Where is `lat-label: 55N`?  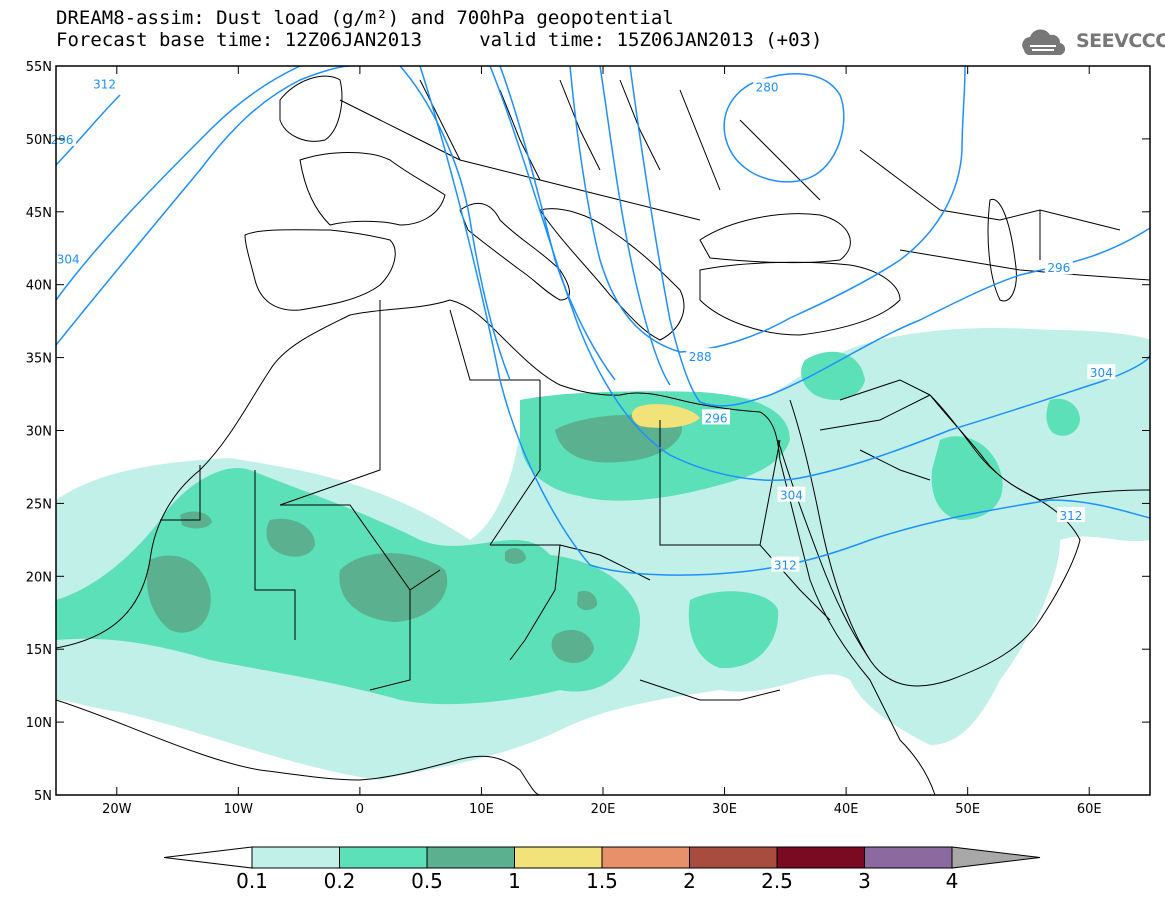
lat-label: 55N is located at coordinates (39, 67).